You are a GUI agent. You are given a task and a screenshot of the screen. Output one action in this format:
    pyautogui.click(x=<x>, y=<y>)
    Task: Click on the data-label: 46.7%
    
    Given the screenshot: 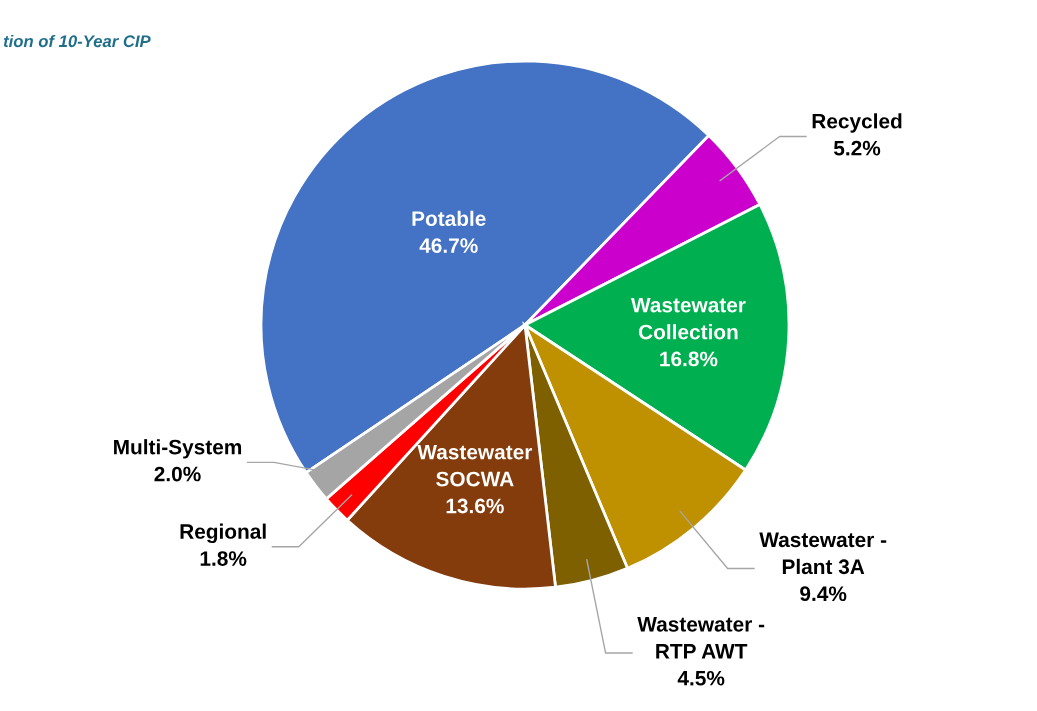 What is the action you would take?
    pyautogui.click(x=448, y=245)
    